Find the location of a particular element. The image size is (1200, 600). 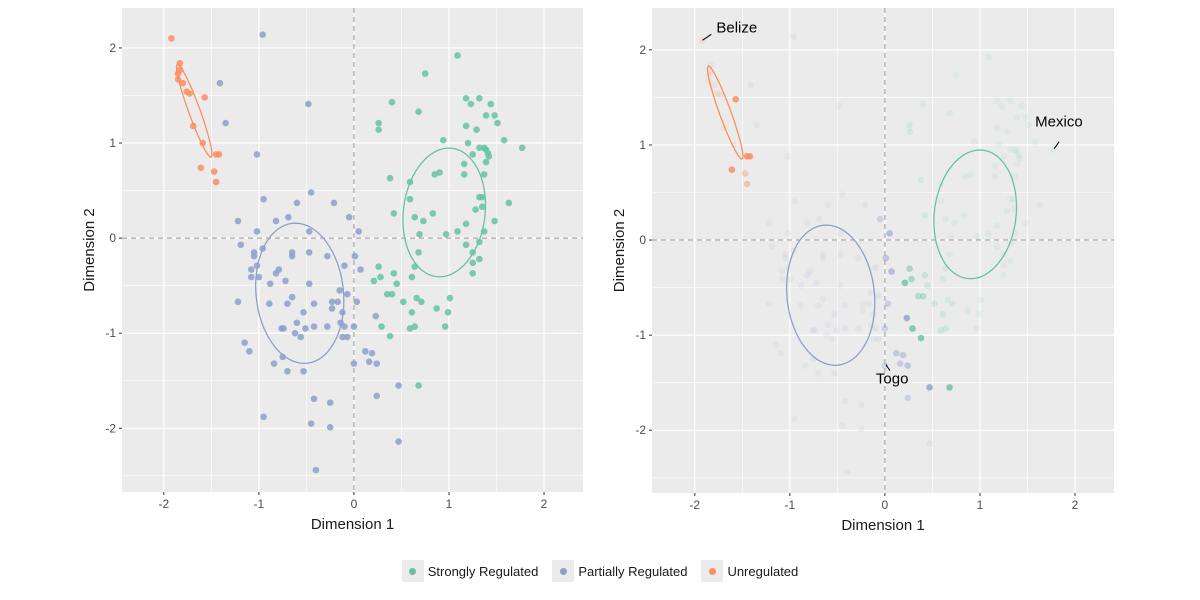

legend-label: Strongly Regulated is located at coordinates (483, 571).